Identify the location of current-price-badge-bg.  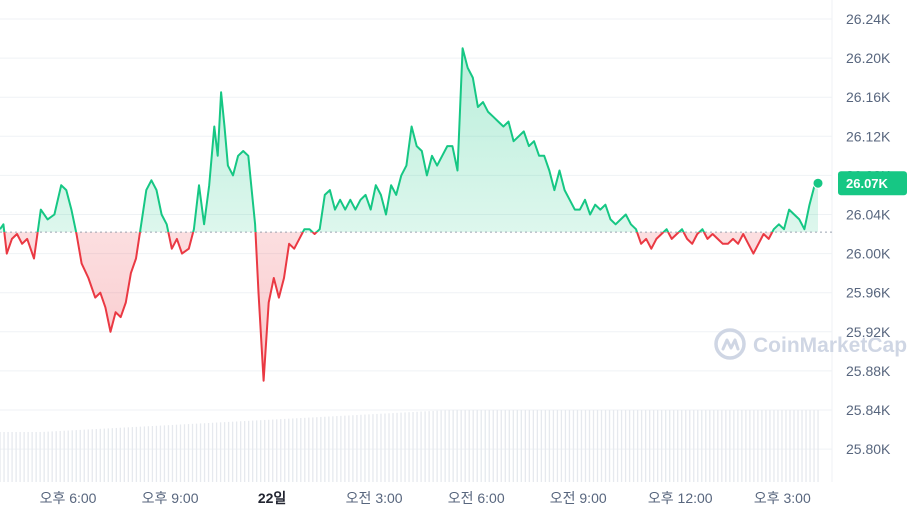
(872, 183).